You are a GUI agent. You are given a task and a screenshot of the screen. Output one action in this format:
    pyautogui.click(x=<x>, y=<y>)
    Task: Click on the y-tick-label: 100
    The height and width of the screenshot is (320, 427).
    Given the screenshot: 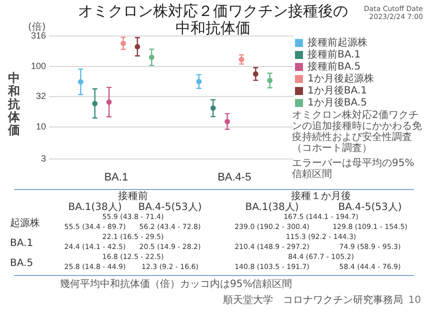 What is the action you would take?
    pyautogui.click(x=38, y=65)
    